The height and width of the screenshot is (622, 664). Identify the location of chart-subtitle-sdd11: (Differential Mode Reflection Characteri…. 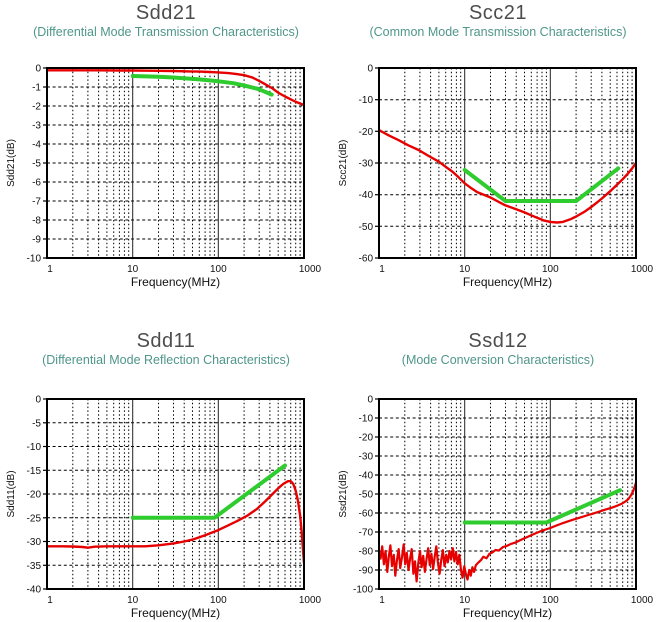
(166, 360).